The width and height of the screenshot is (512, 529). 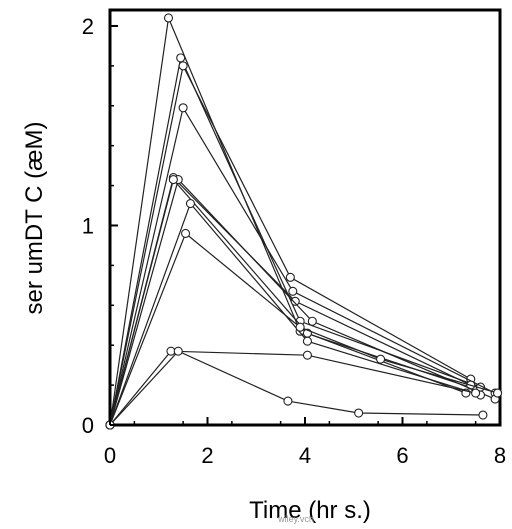 I want to click on y-tick-label: 1, so click(x=88, y=225).